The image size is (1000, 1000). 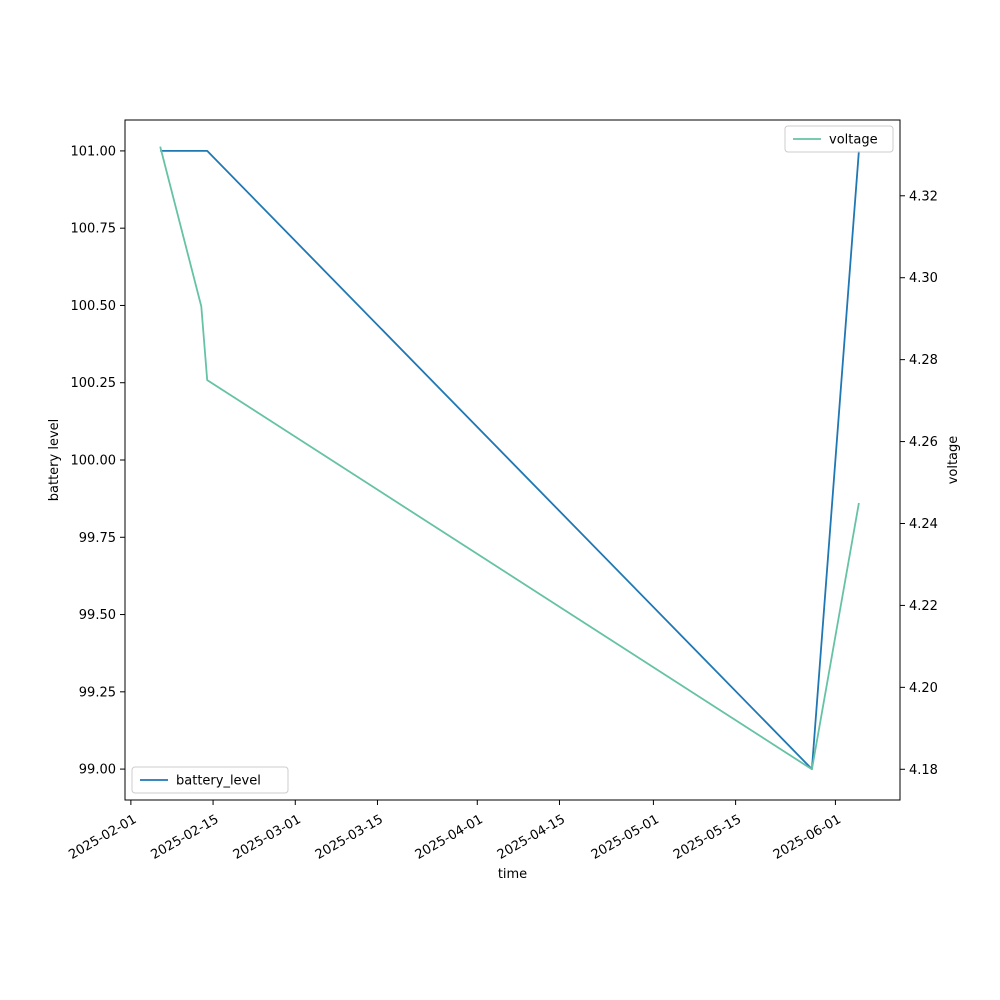 I want to click on y-right-tick-label: 4.26, so click(x=923, y=442).